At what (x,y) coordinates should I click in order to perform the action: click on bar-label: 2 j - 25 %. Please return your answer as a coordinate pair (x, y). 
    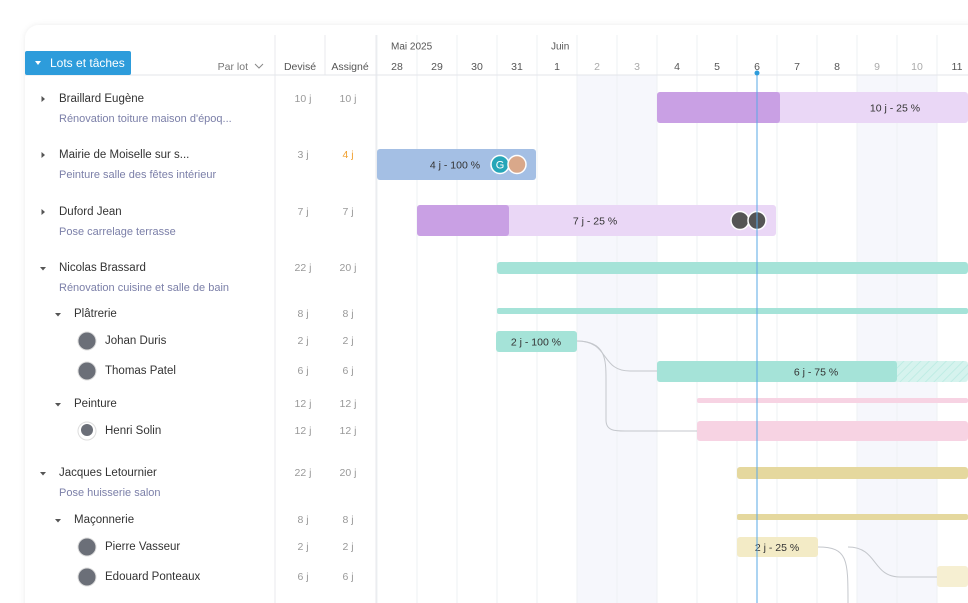
    Looking at the image, I should click on (777, 548).